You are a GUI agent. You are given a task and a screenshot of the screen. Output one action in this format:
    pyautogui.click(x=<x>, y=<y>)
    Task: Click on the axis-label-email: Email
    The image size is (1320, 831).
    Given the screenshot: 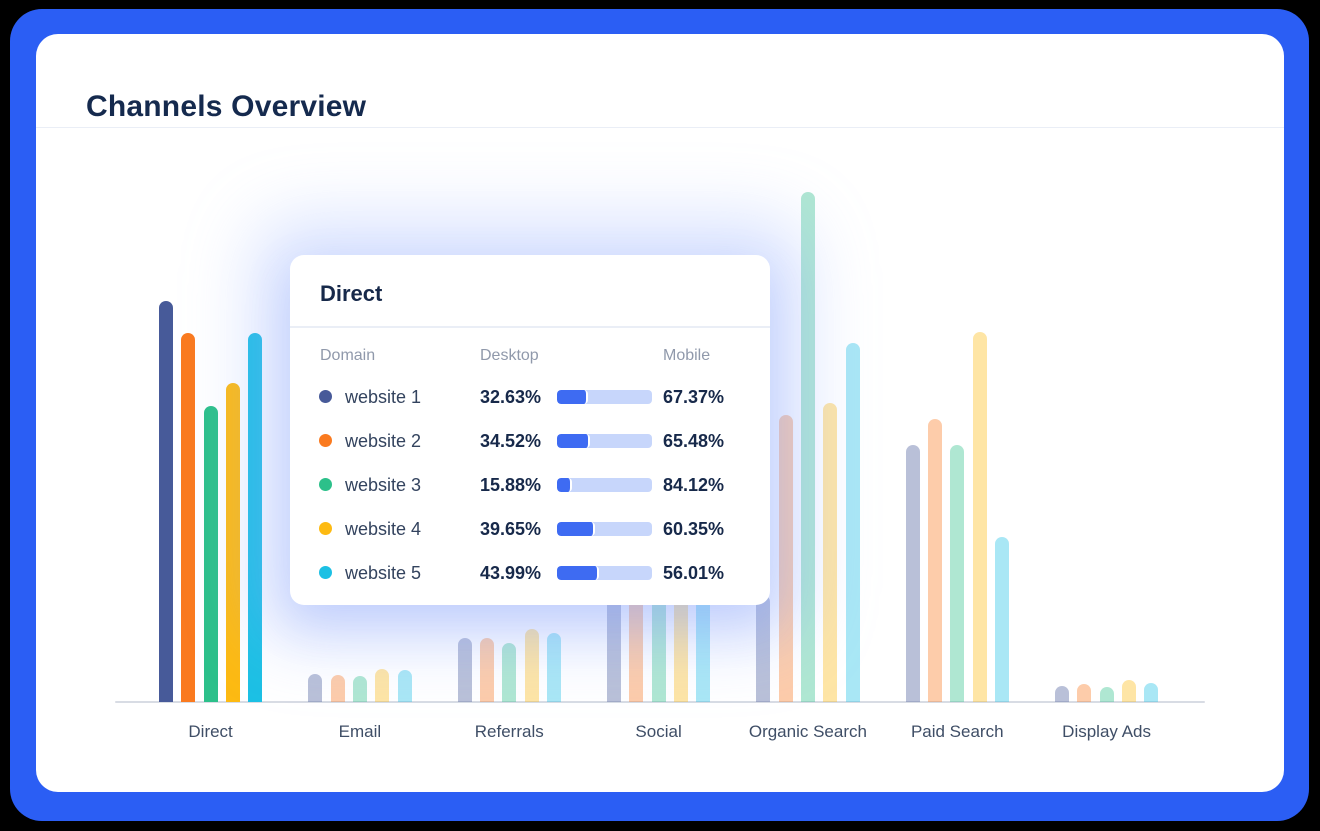 What is the action you would take?
    pyautogui.click(x=360, y=731)
    